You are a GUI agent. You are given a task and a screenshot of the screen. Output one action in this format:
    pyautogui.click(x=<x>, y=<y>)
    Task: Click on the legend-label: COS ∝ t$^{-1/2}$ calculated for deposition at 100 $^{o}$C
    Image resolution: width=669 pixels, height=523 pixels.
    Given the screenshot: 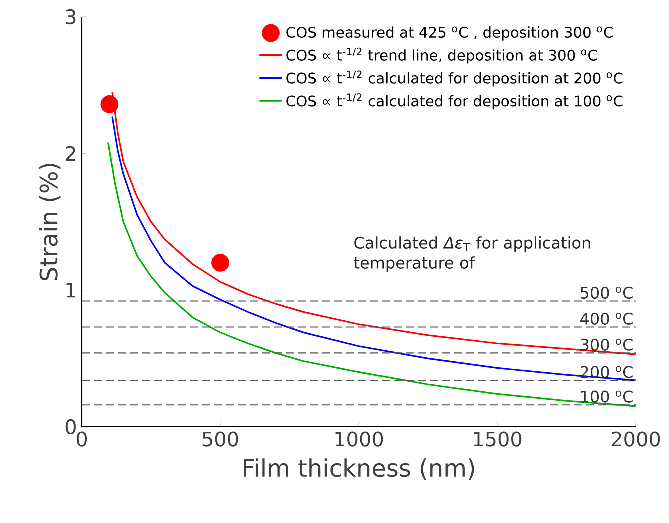 What is the action you would take?
    pyautogui.click(x=454, y=102)
    